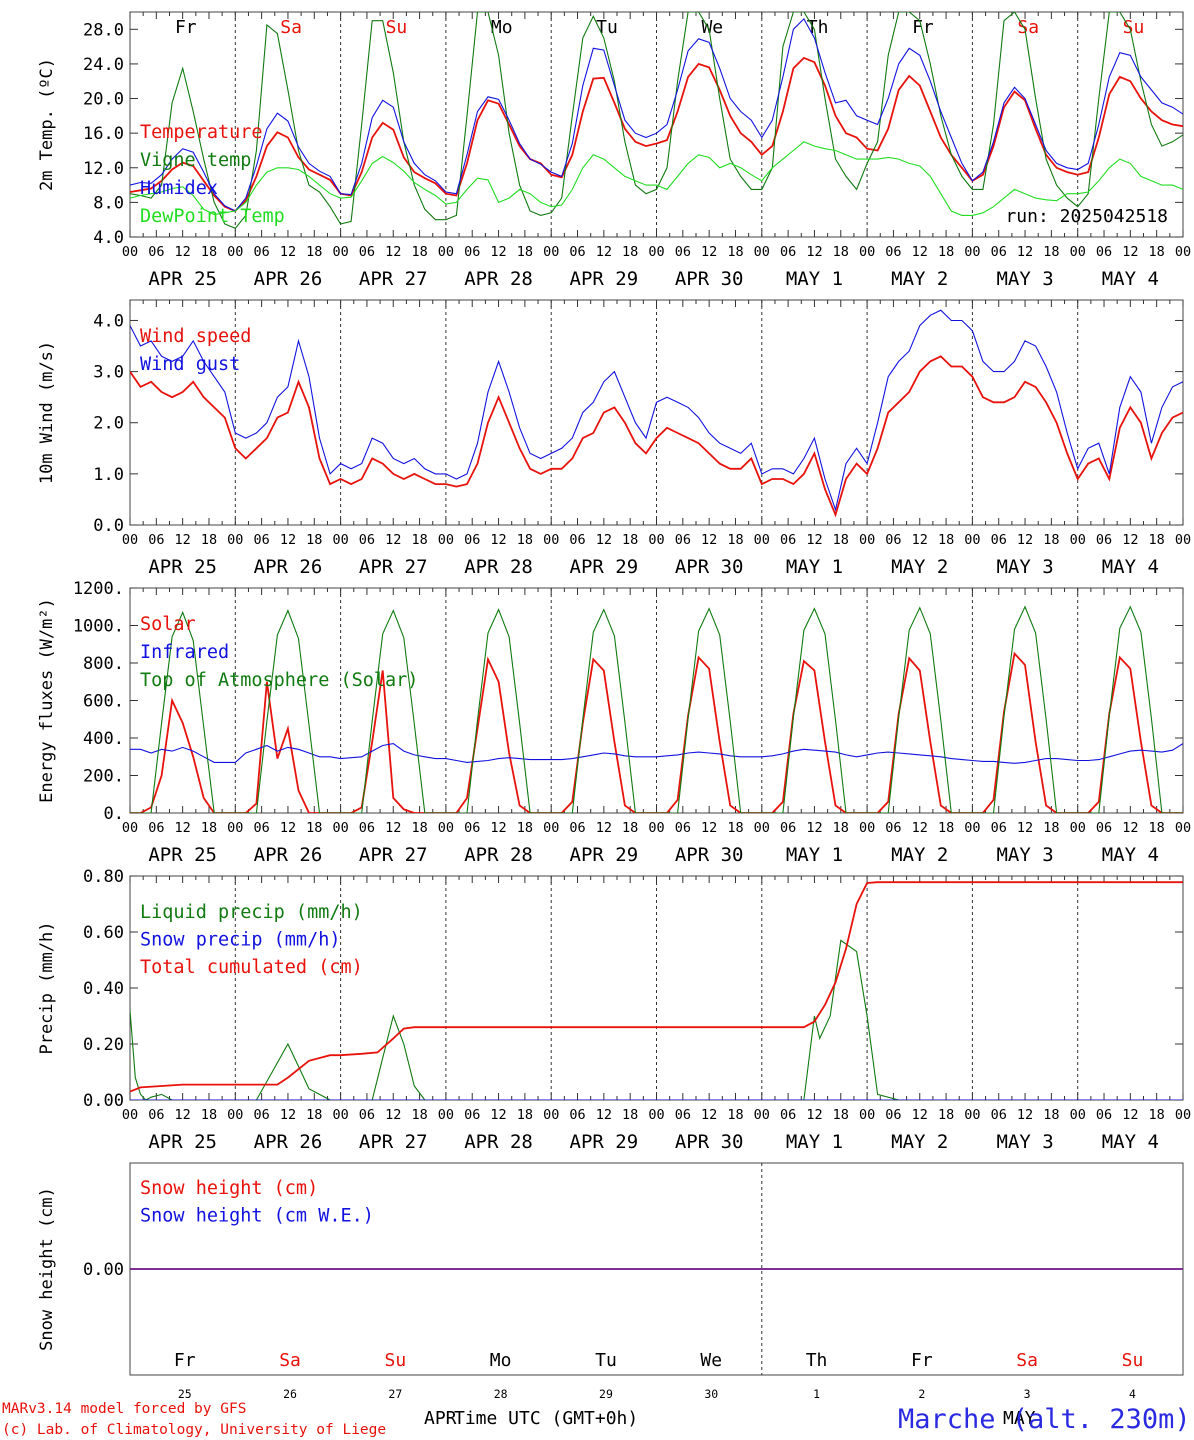  I want to click on y-axis-label: Energy fluxes (W/m²), so click(47, 700).